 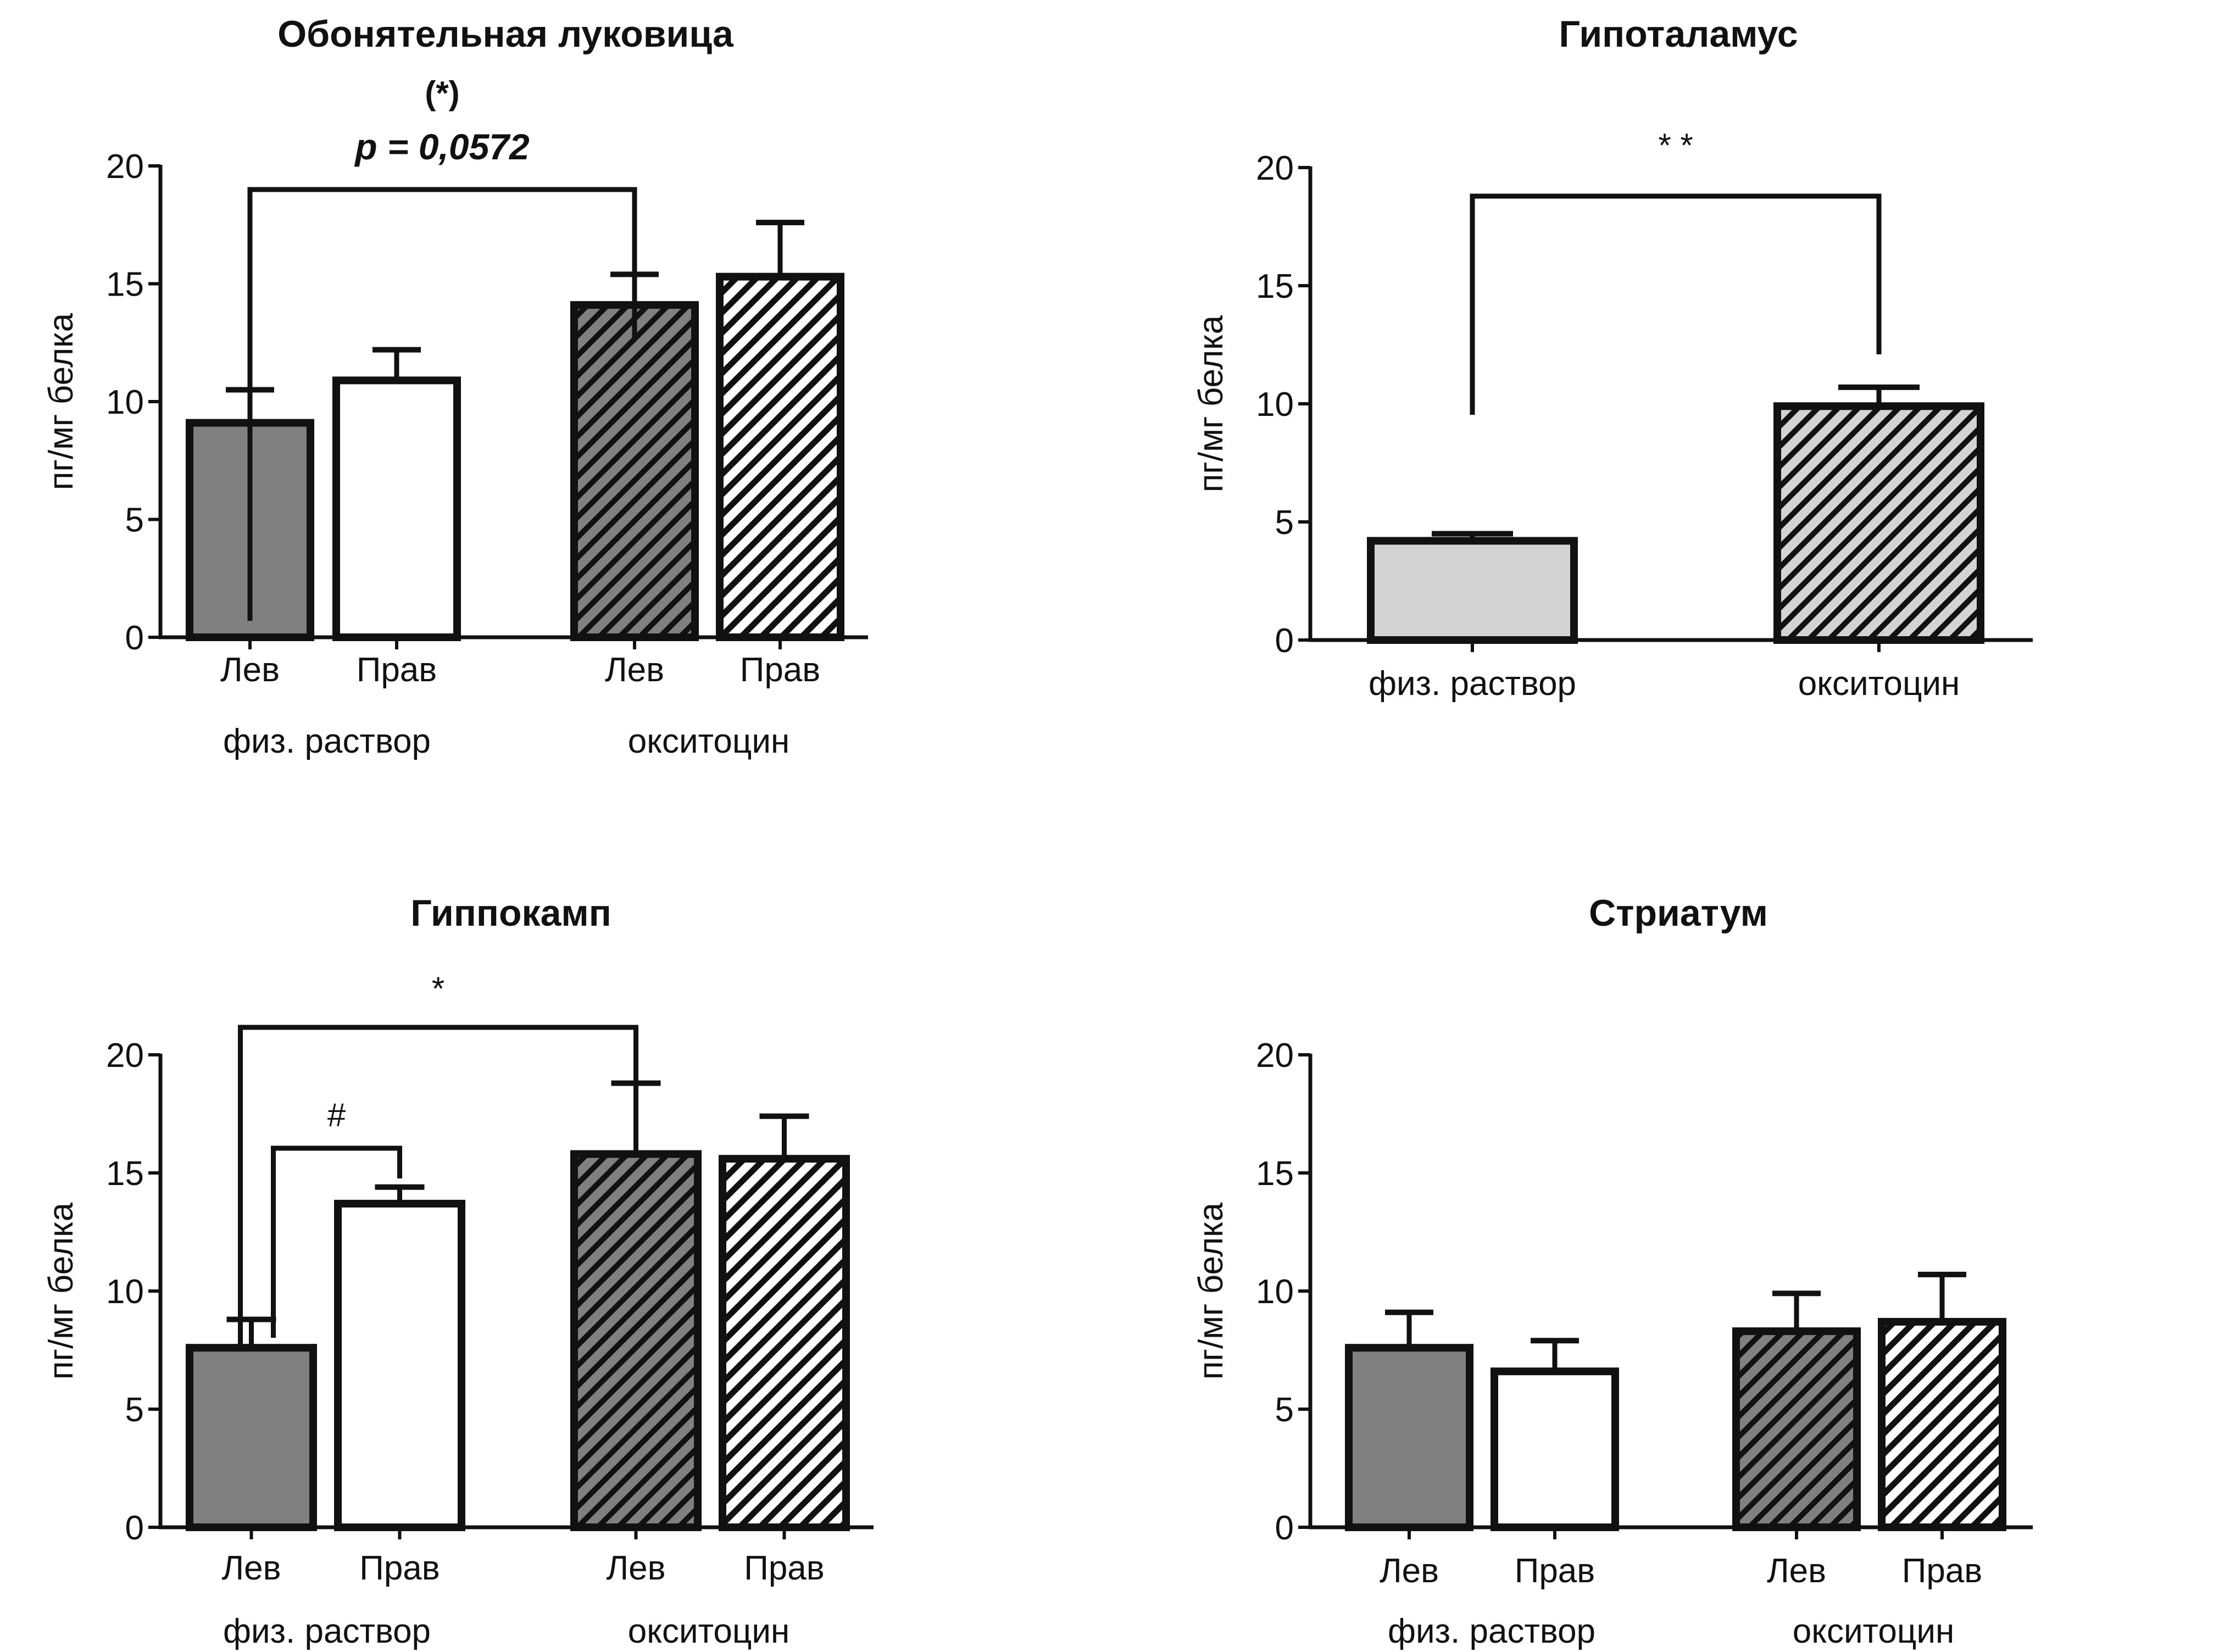 What do you see at coordinates (1879, 684) in the screenshot?
I see `x-category-label: окситоцин` at bounding box center [1879, 684].